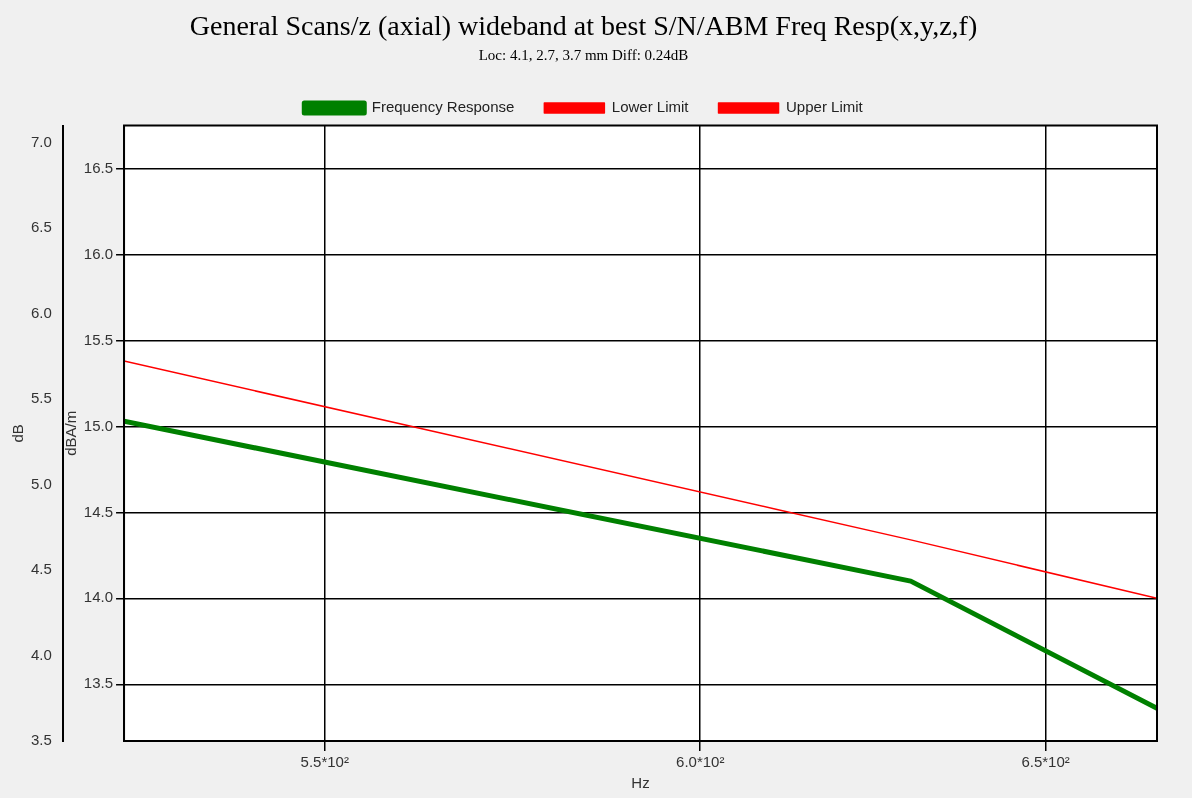 This screenshot has width=1192, height=798. I want to click on y-tick-label: 16.0, so click(98, 253).